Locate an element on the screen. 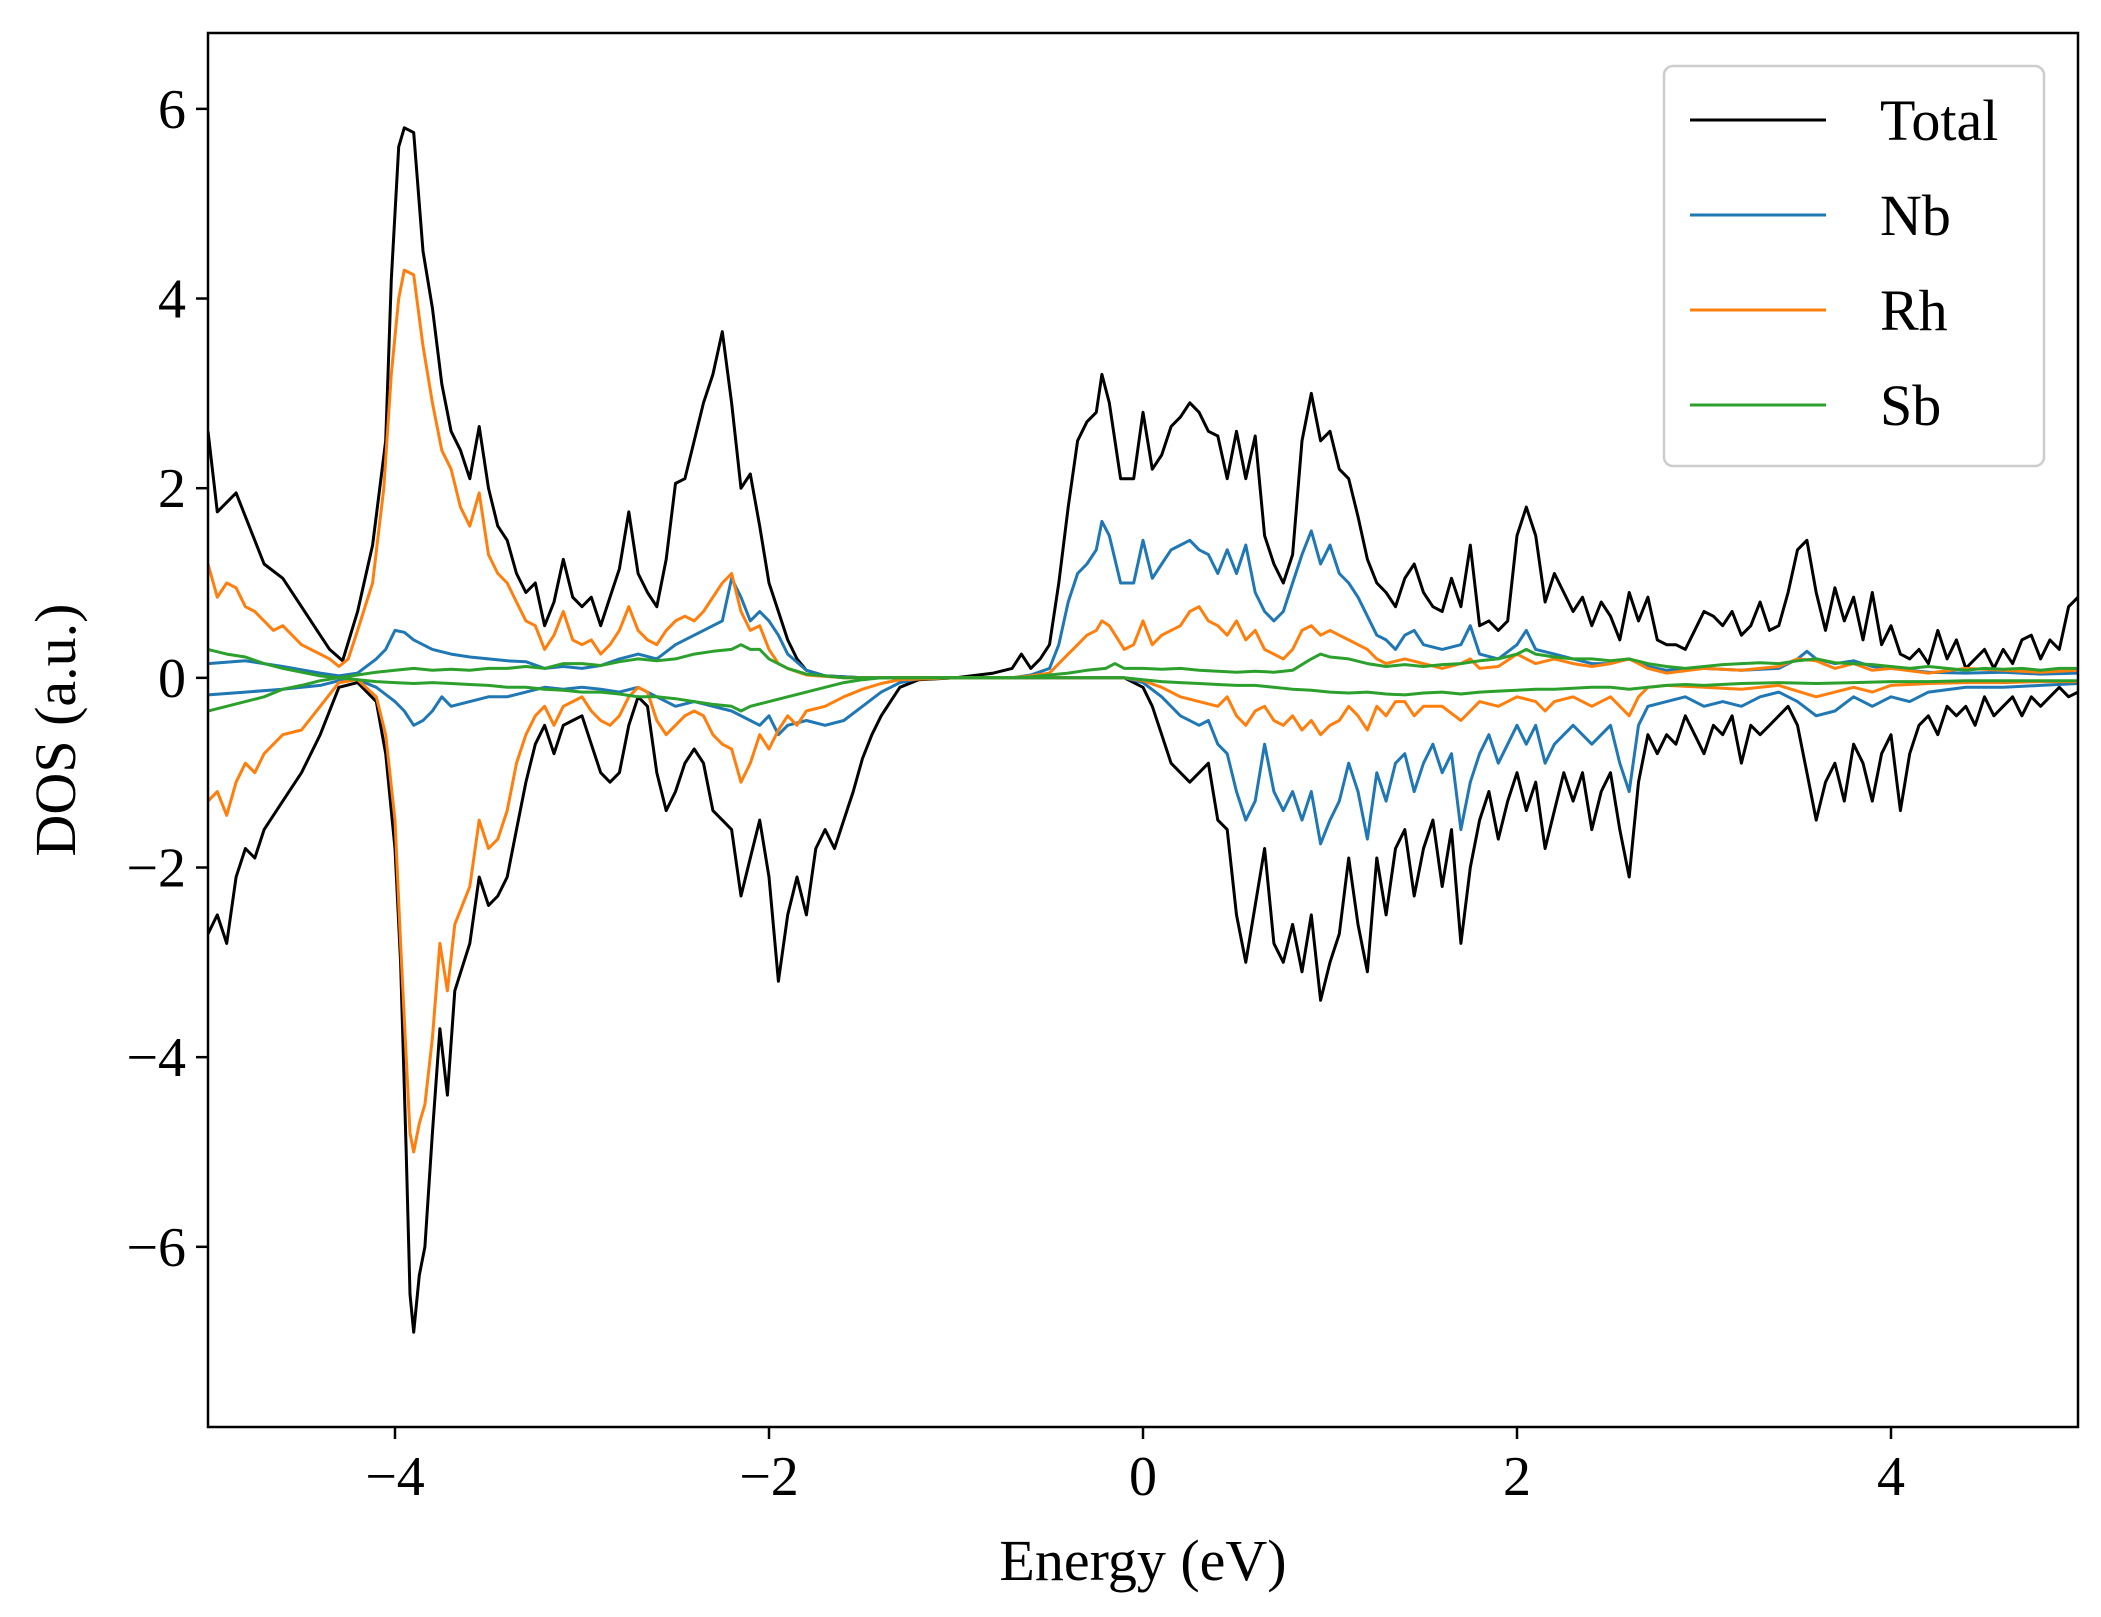 The width and height of the screenshot is (2101, 1617). y-tick-label: 6 is located at coordinates (172, 110).